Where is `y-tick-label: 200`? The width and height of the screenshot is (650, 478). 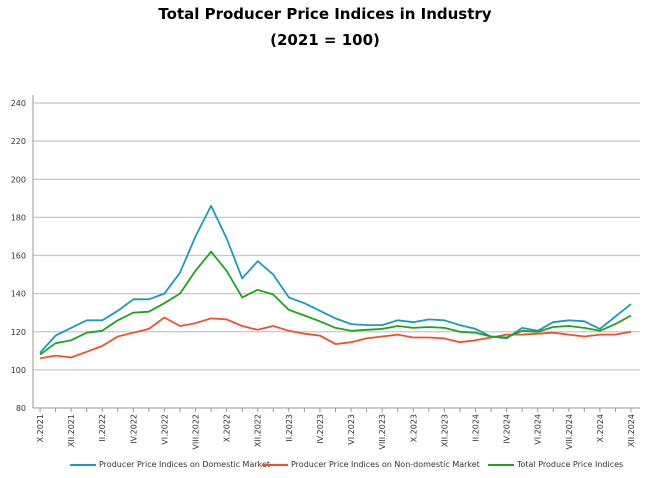
y-tick-label: 200 is located at coordinates (18, 179).